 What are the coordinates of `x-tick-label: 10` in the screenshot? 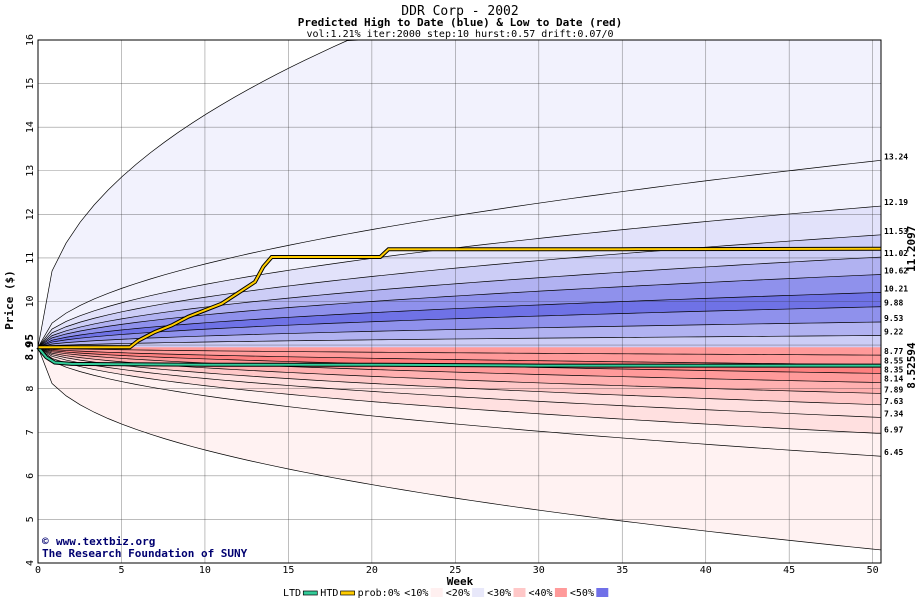 It's located at (205, 570).